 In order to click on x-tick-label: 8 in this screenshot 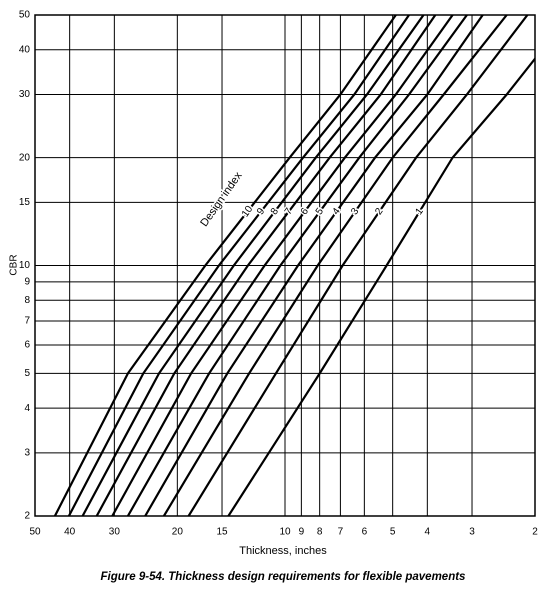, I will do `click(320, 532)`.